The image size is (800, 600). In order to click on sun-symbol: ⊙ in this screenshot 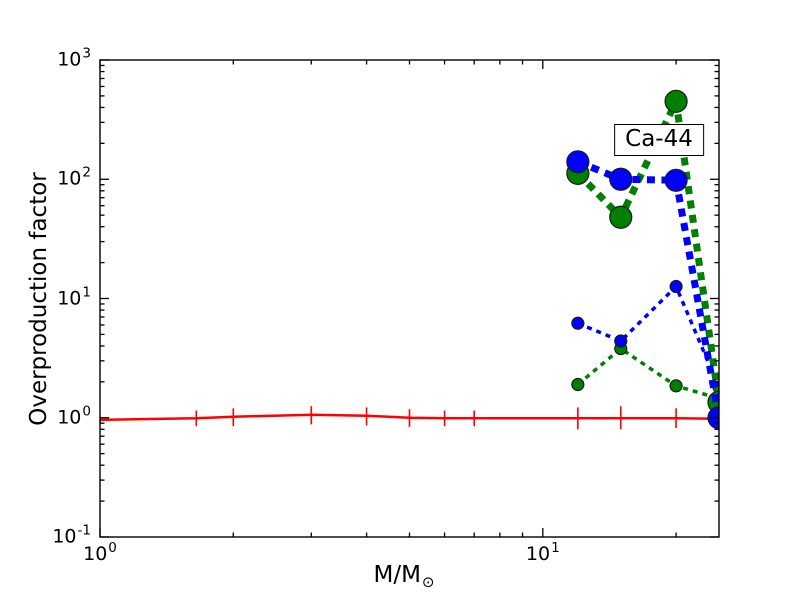, I will do `click(428, 582)`.